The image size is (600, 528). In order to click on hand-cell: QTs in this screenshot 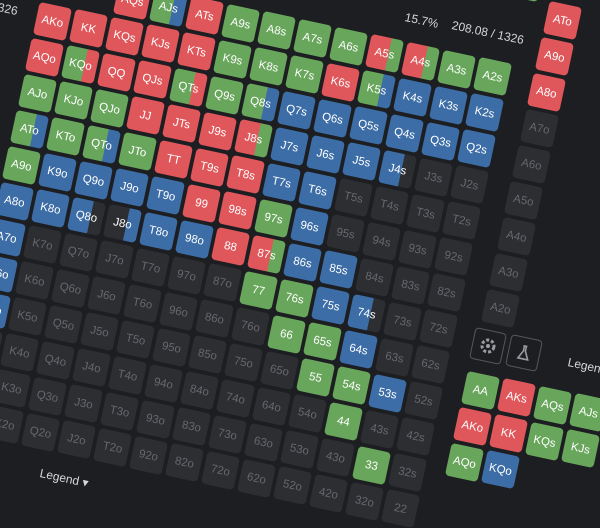, I will do `click(189, 88)`.